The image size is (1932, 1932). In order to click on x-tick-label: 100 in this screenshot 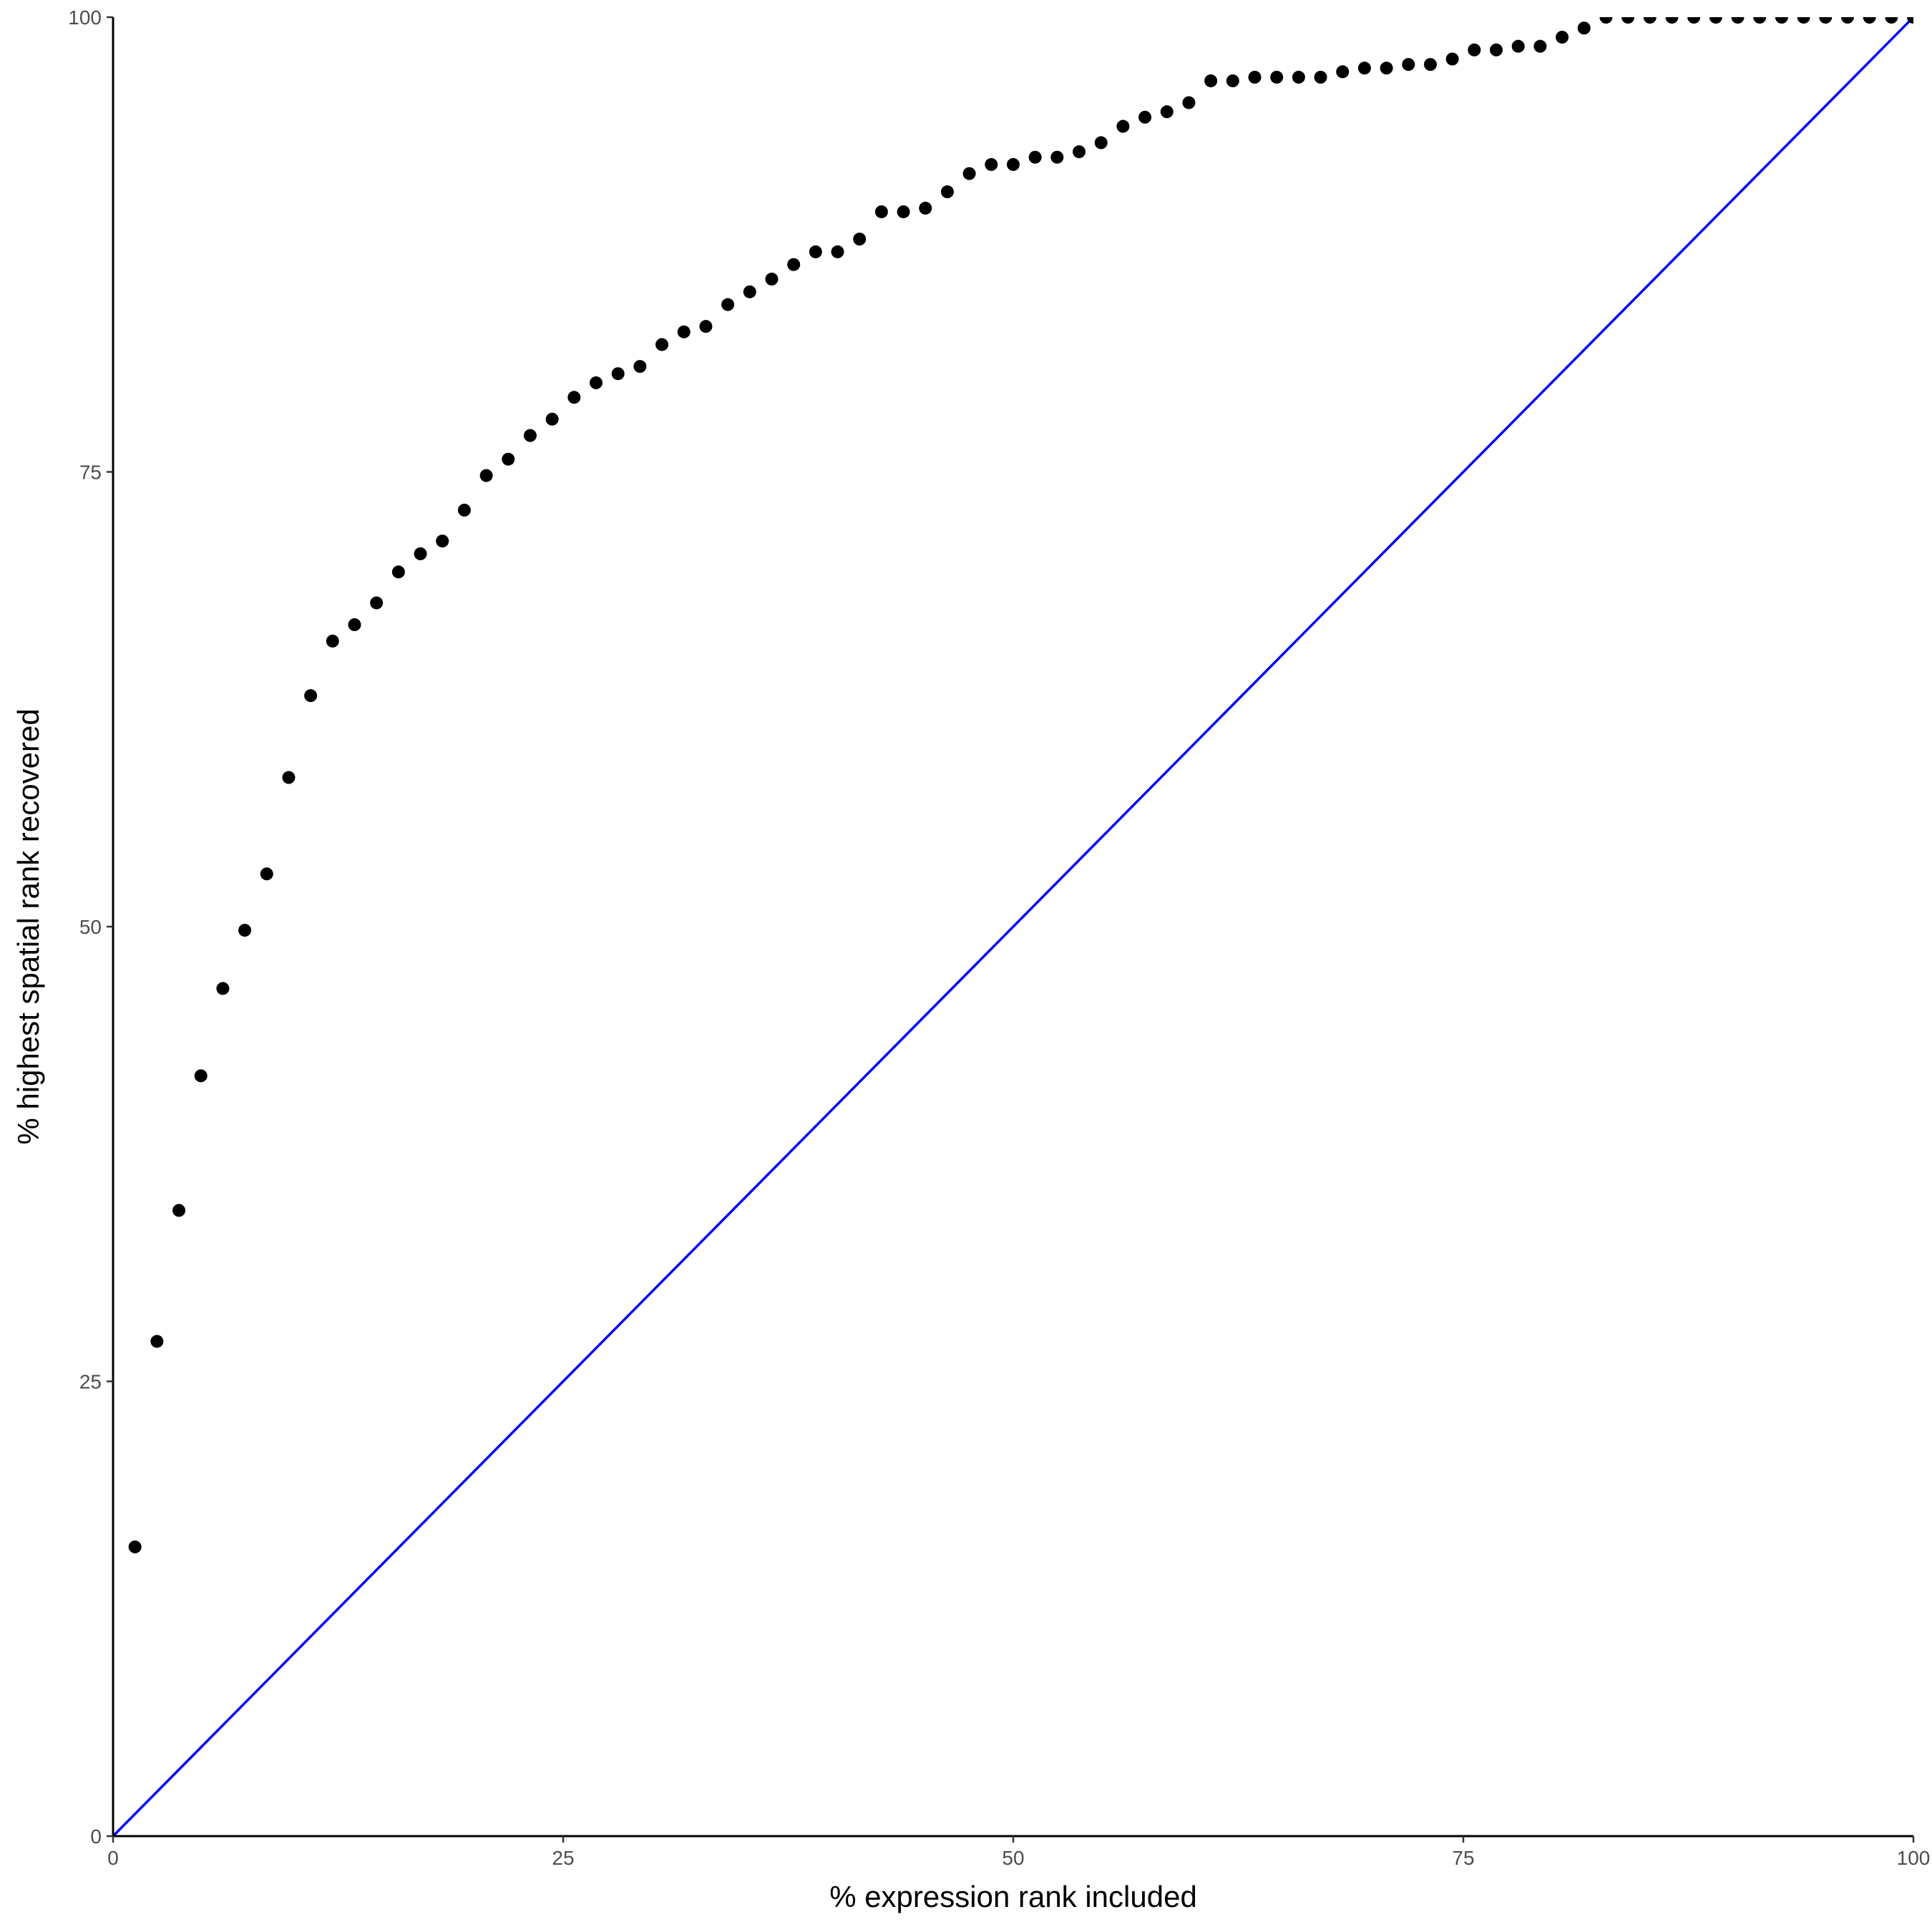, I will do `click(1914, 1858)`.